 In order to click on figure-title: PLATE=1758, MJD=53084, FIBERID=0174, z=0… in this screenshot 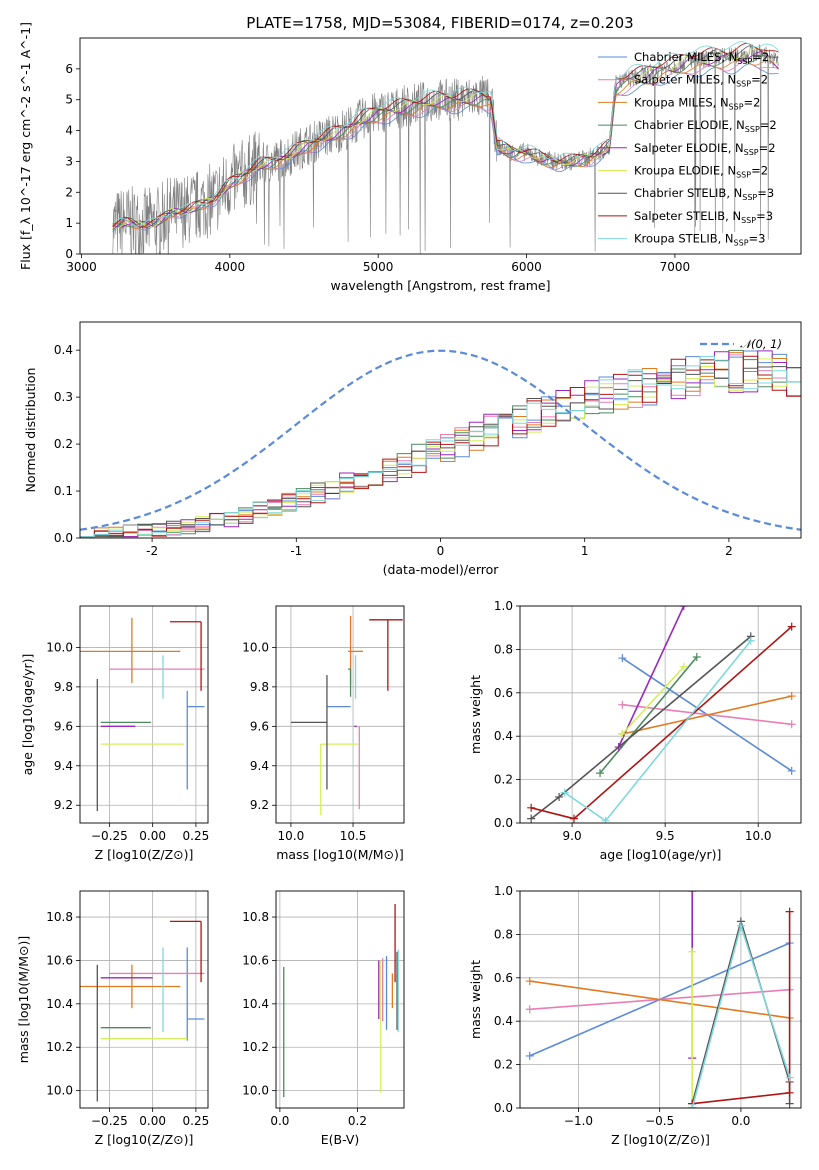, I will do `click(439, 23)`.